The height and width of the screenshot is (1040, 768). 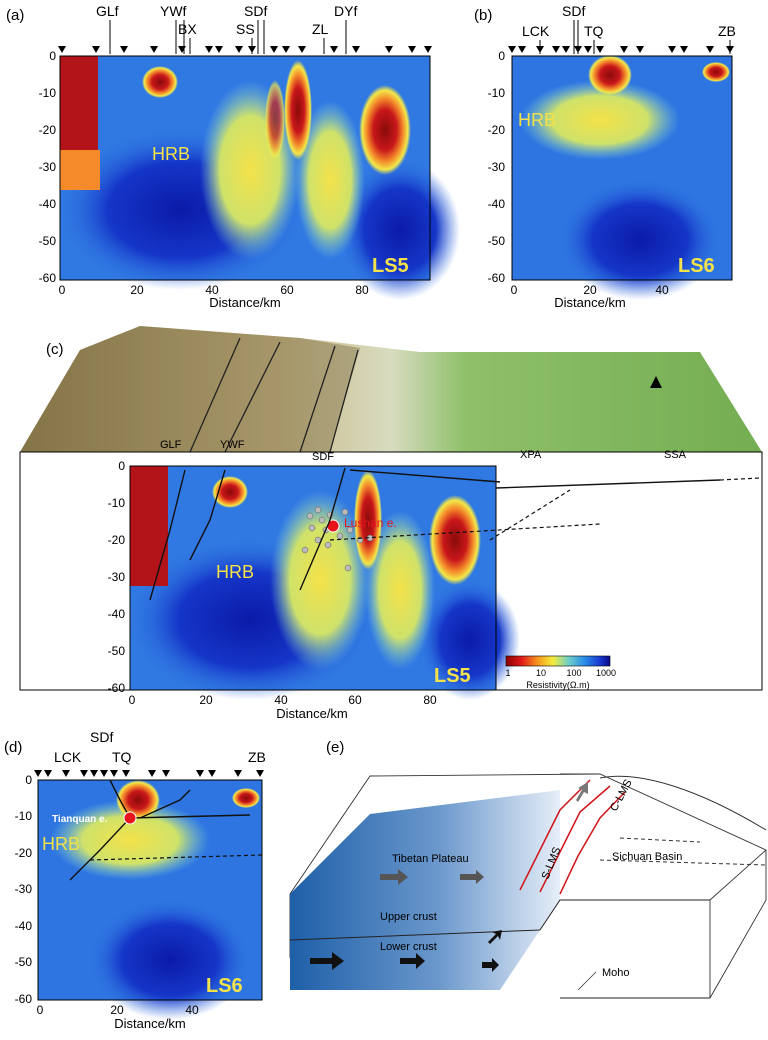 What do you see at coordinates (245, 302) in the screenshot?
I see `panel-a-xlabel: Distance/km` at bounding box center [245, 302].